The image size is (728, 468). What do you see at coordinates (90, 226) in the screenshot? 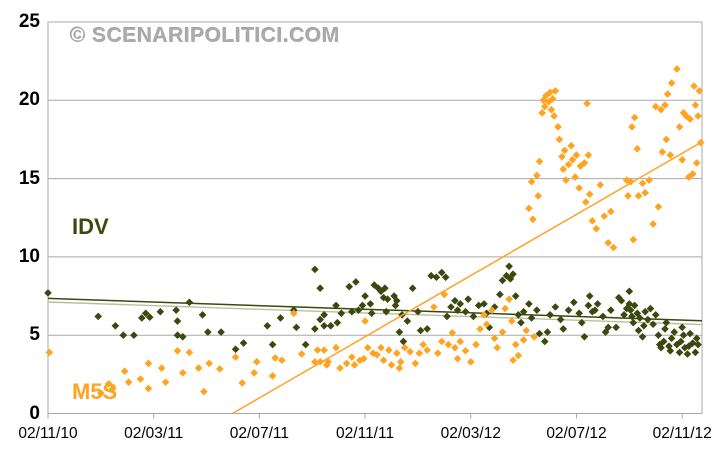
I see `series-label-idv: IDV` at bounding box center [90, 226].